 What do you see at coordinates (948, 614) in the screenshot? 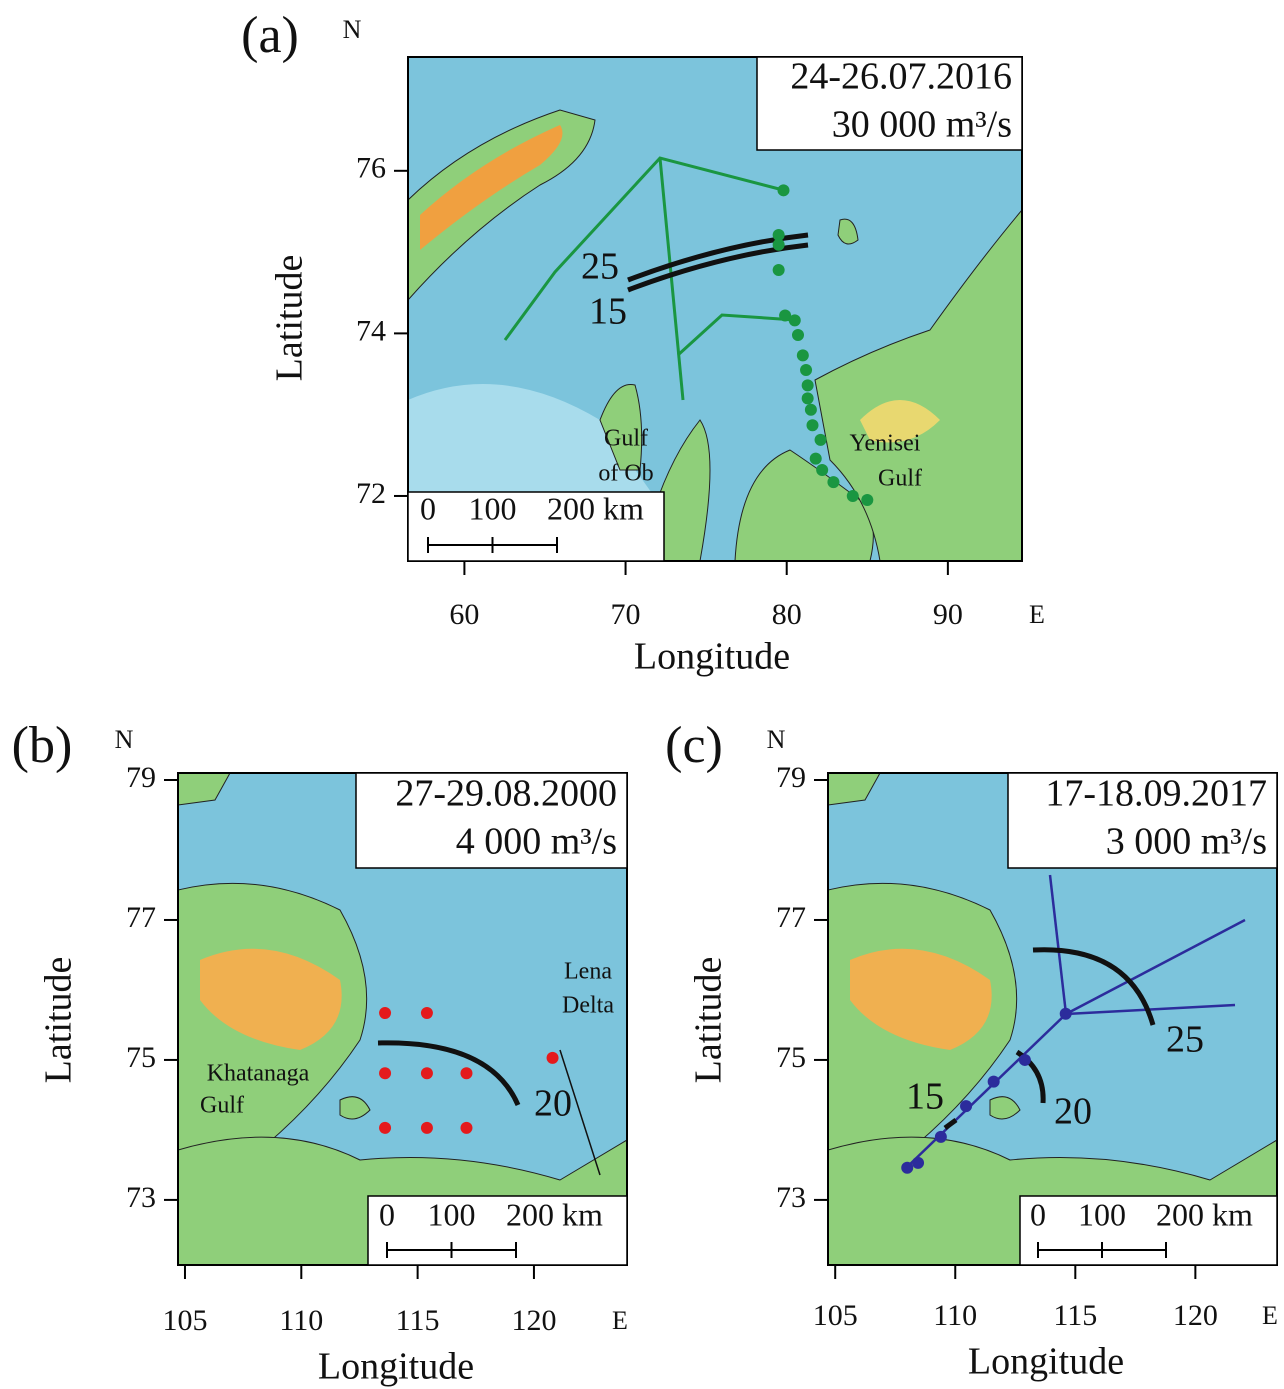
I see `x-tick-label: 90` at bounding box center [948, 614].